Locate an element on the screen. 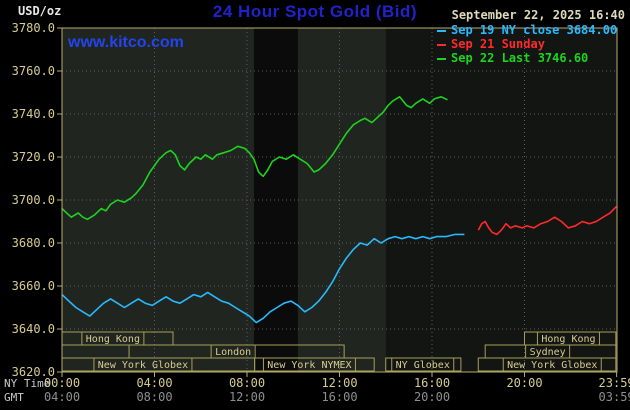 This screenshot has height=410, width=630. legend-item-sep21-sunday: Sep 21 Sunday is located at coordinates (527, 44).